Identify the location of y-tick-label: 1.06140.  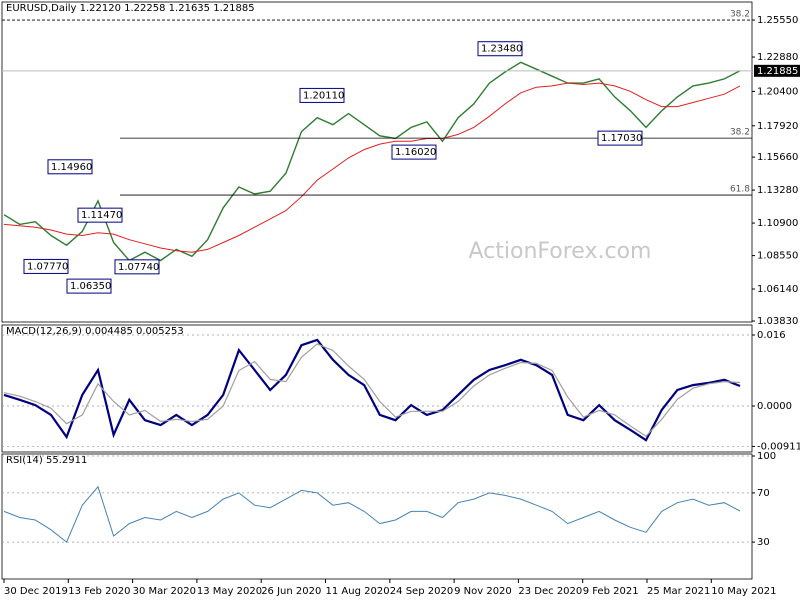
(777, 289).